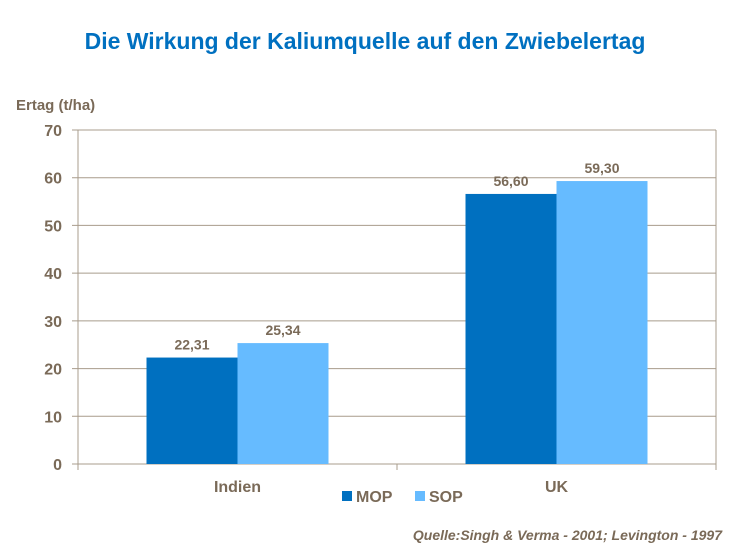 Image resolution: width=730 pixels, height=548 pixels. I want to click on y-tick-label: 40, so click(53, 274).